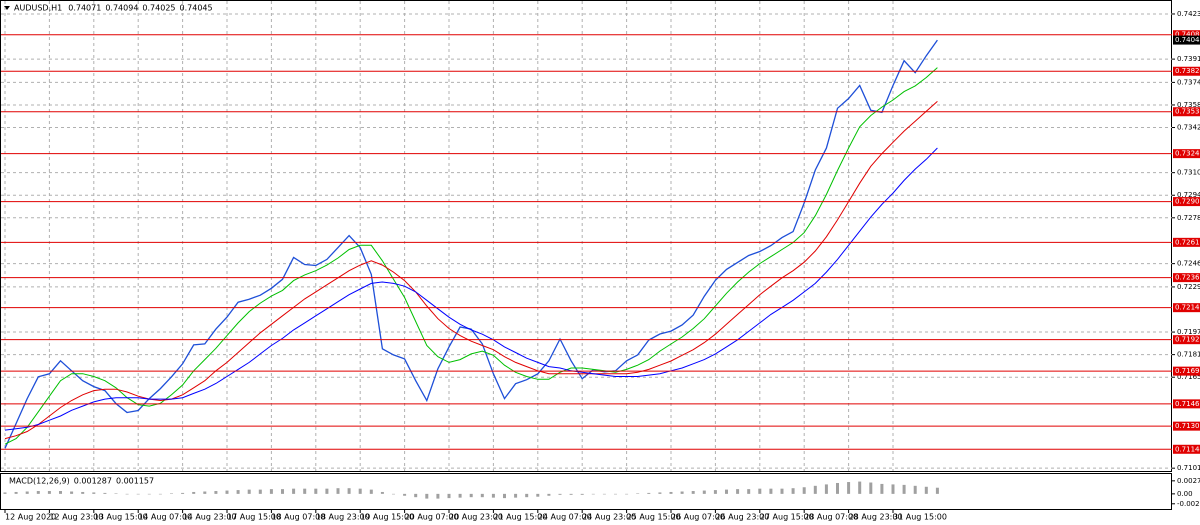 This screenshot has width=1200, height=525. What do you see at coordinates (787, 517) in the screenshot?
I see `x-tick-label: 27 Aug 15:00` at bounding box center [787, 517].